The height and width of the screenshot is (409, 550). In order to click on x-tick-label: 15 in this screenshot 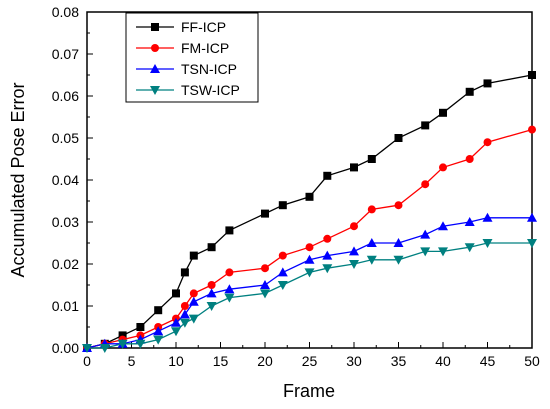, I will do `click(221, 361)`.